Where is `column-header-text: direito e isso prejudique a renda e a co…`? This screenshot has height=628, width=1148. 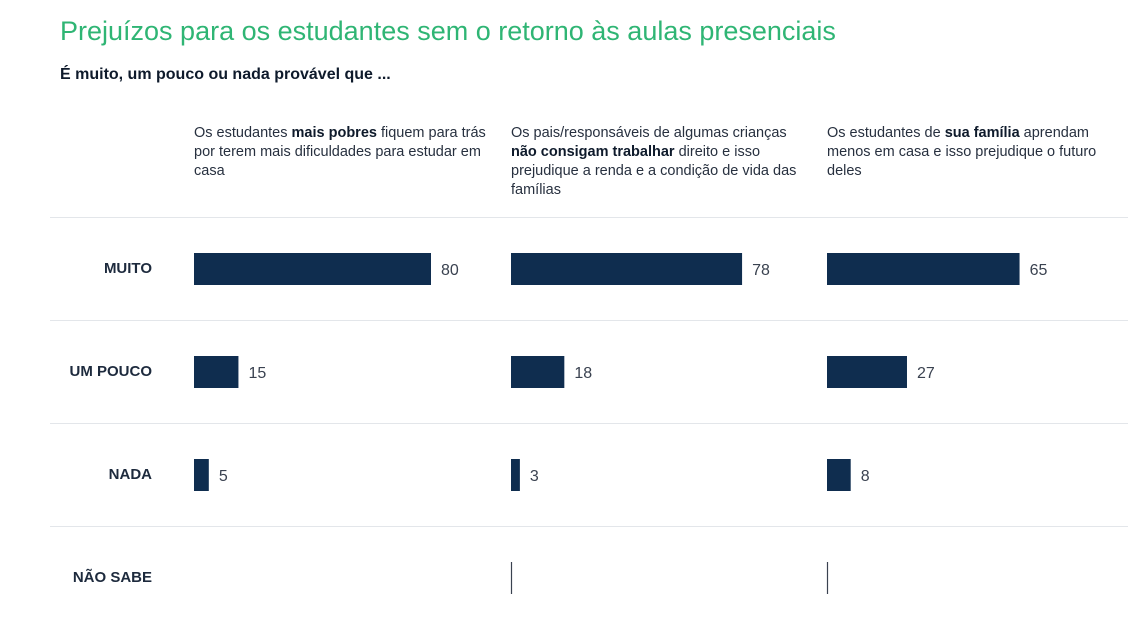
column-header-text: direito e isso prejudique a renda e a co… is located at coordinates (654, 171).